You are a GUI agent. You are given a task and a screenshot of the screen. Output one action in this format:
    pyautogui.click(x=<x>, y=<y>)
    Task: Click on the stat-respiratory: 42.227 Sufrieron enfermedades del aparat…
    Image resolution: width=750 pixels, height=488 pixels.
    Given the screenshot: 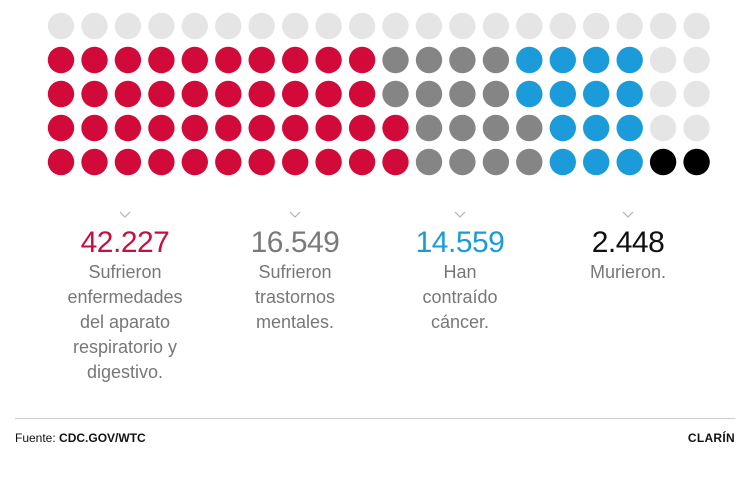 What is the action you would take?
    pyautogui.click(x=125, y=294)
    